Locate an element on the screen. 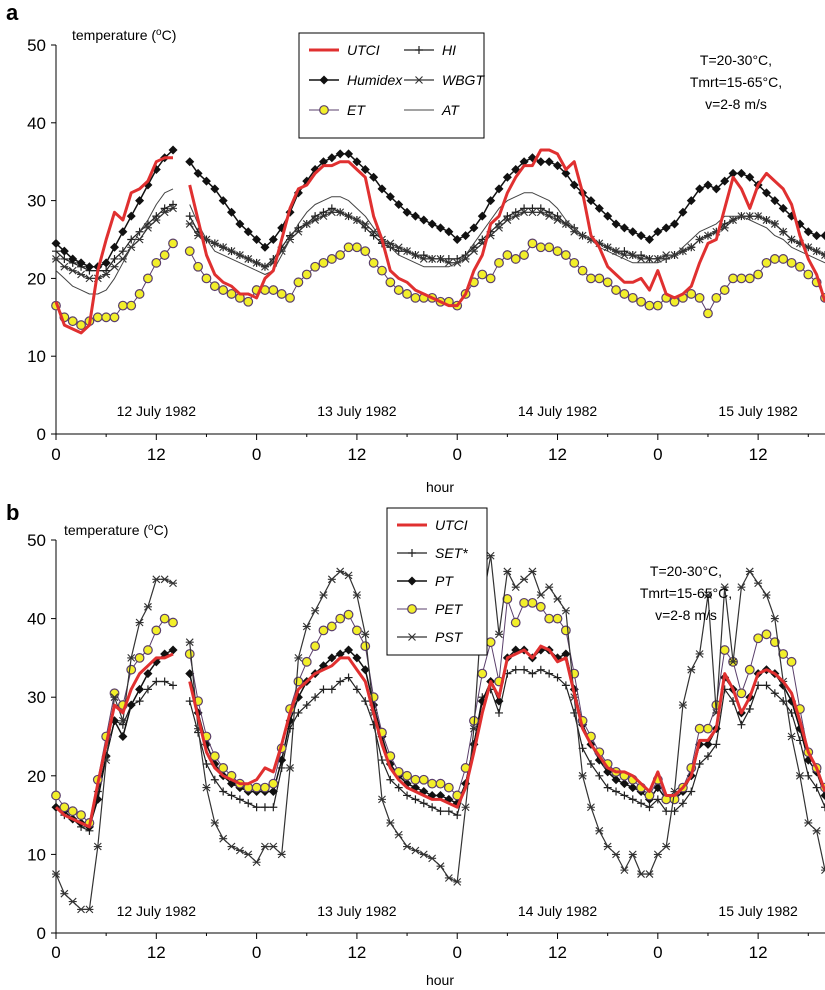 This screenshot has width=825, height=990. x-axis-title-a: hour is located at coordinates (440, 487).